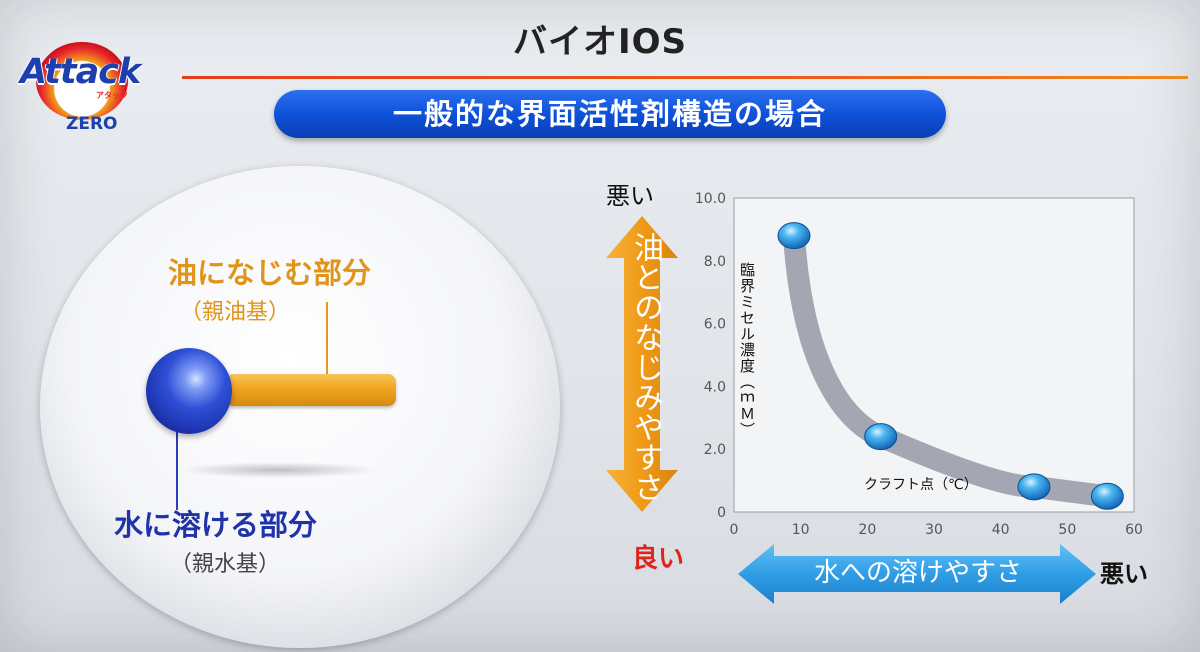  Describe the element at coordinates (270, 273) in the screenshot. I see `oil-part-label: 油になじむ部分` at that location.